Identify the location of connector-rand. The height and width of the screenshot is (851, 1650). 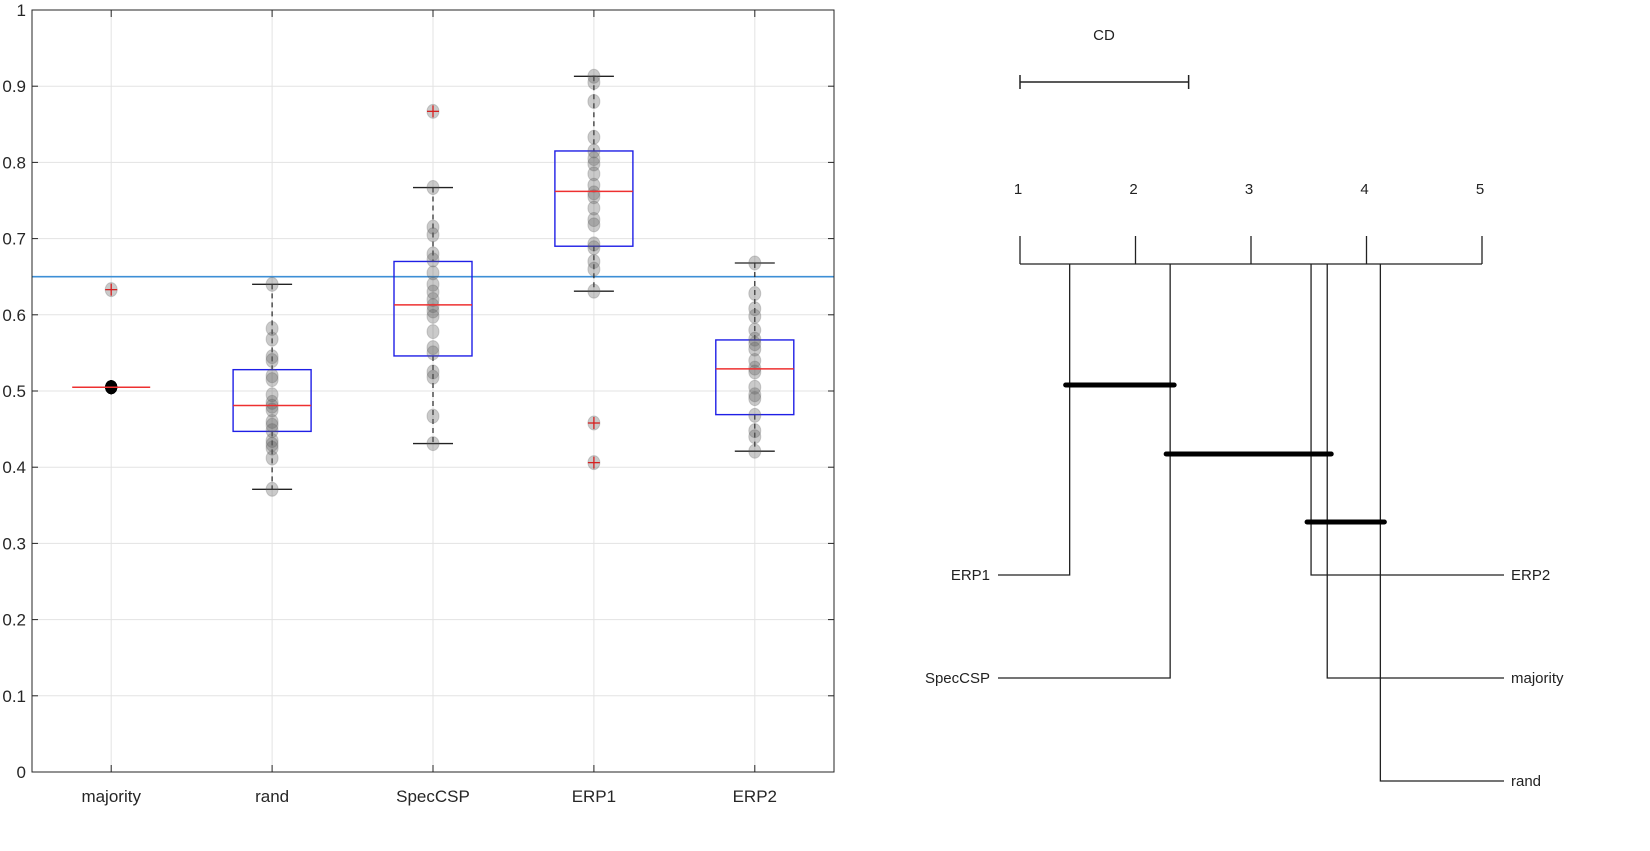
(1441, 523).